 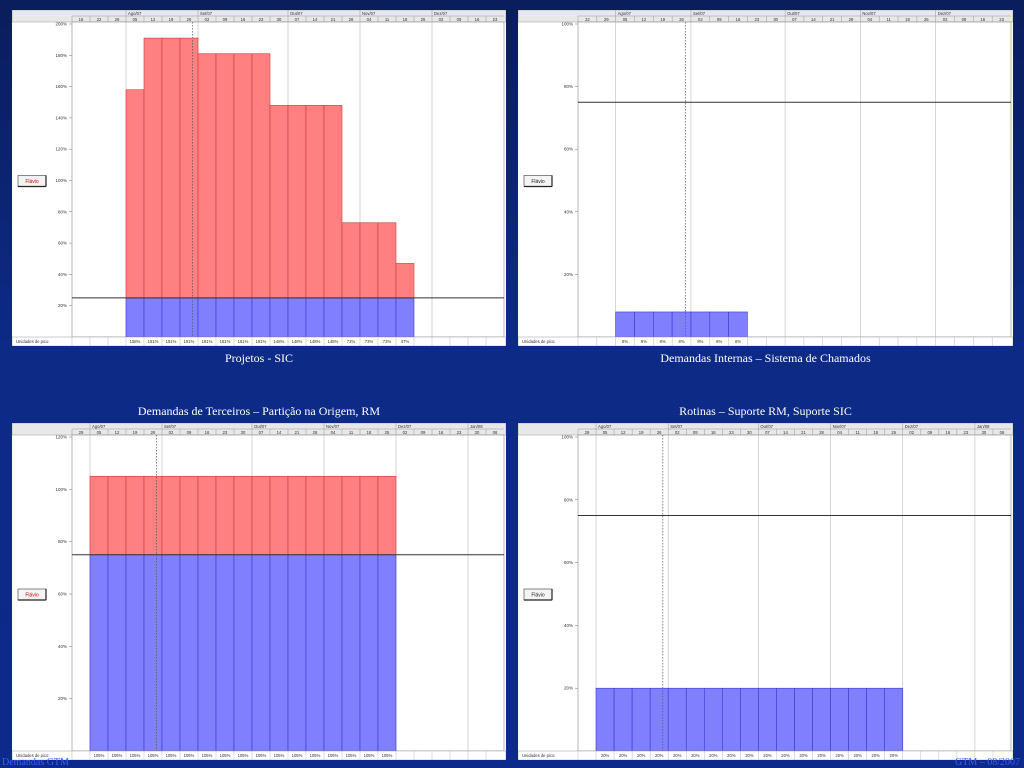 I want to click on ytick-label: 80%, so click(x=62, y=211).